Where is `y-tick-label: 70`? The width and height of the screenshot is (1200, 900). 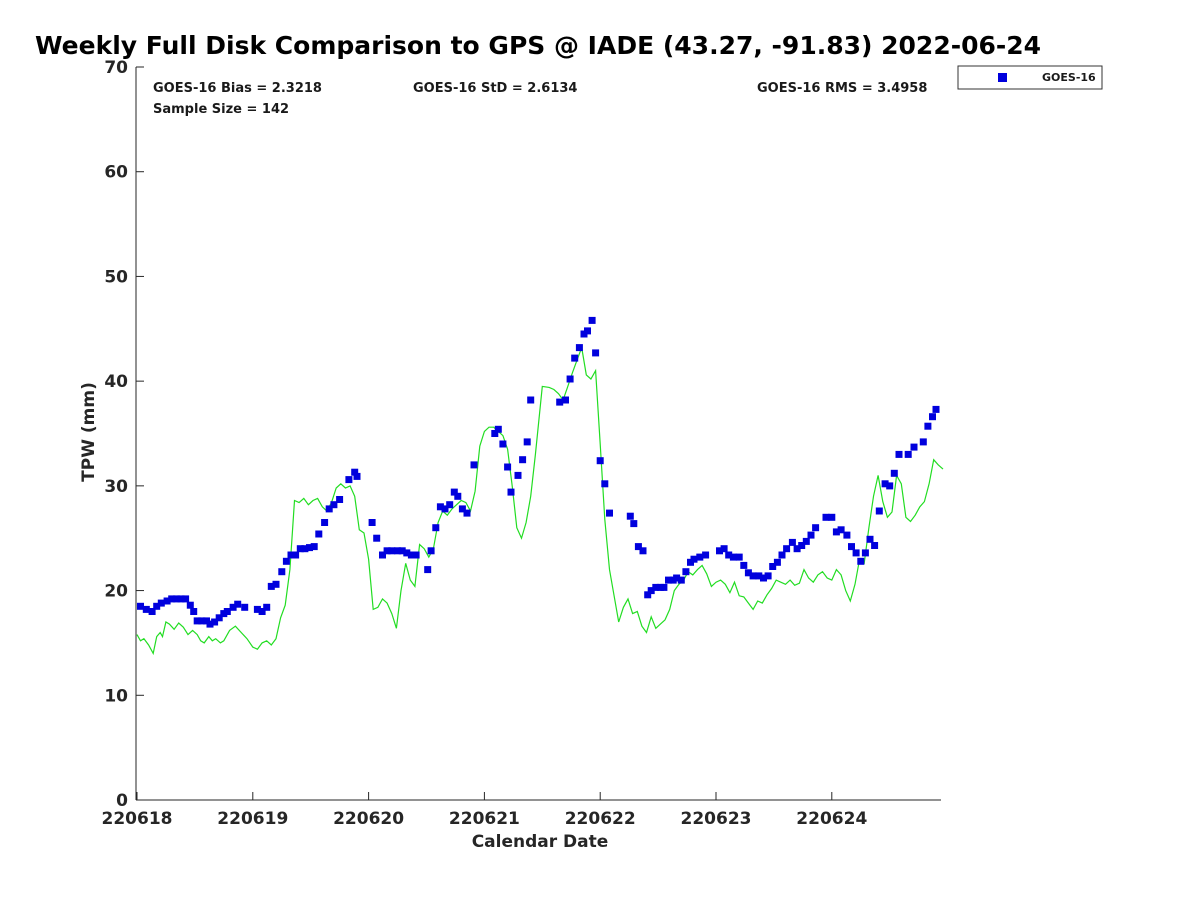
y-tick-label: 70 is located at coordinates (116, 68).